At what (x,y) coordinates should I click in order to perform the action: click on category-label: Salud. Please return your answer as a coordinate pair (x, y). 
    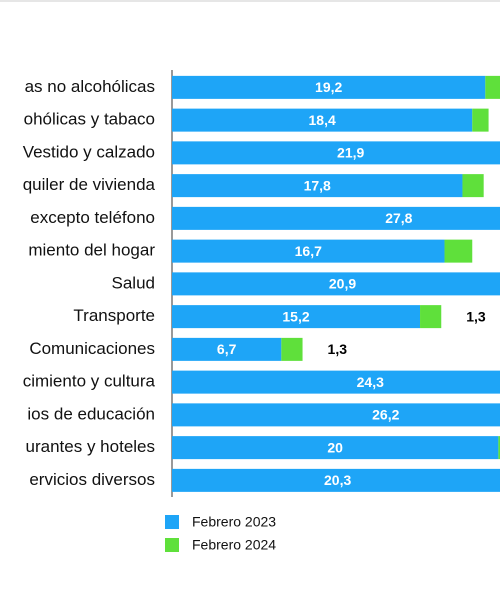
    Looking at the image, I should click on (133, 282).